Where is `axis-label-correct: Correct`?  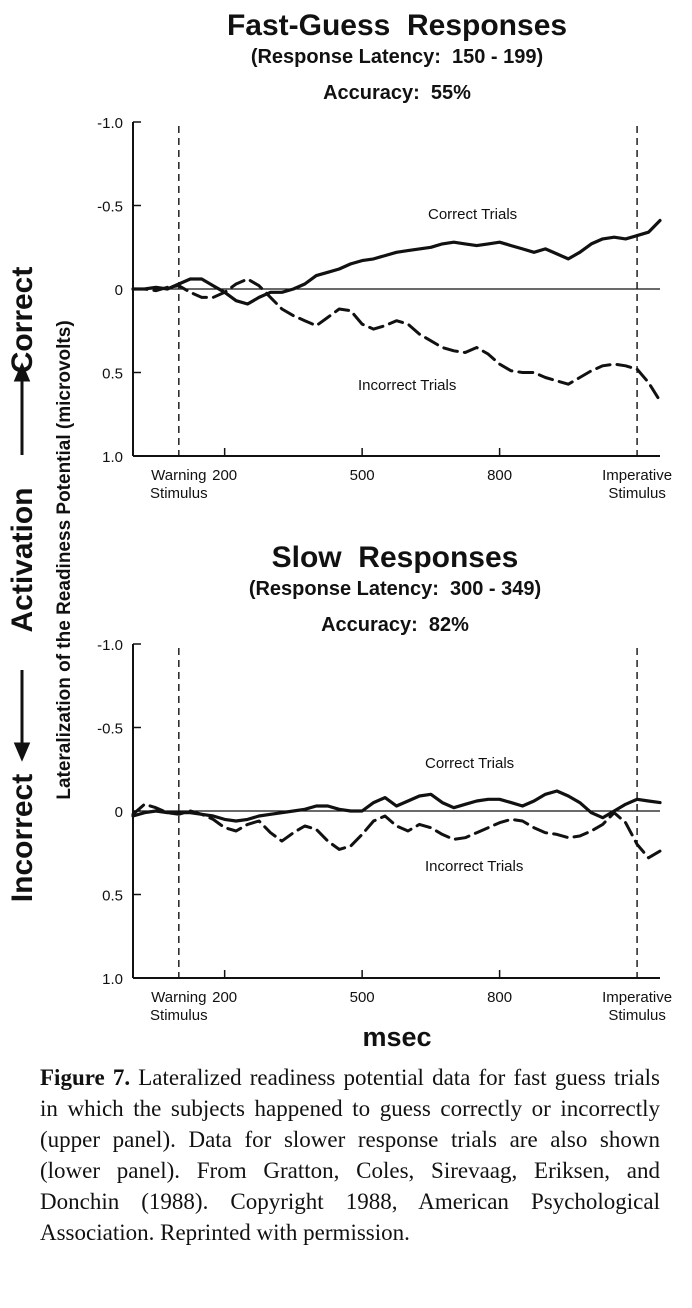 axis-label-correct: Correct is located at coordinates (22, 320).